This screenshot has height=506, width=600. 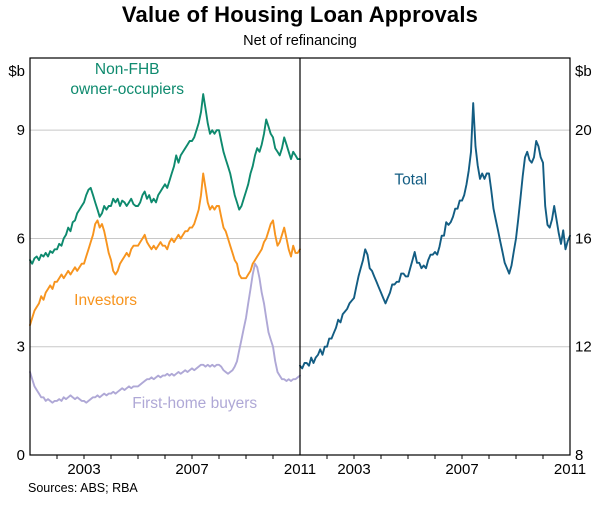 What do you see at coordinates (21, 238) in the screenshot?
I see `left-axis-tick-label: 6` at bounding box center [21, 238].